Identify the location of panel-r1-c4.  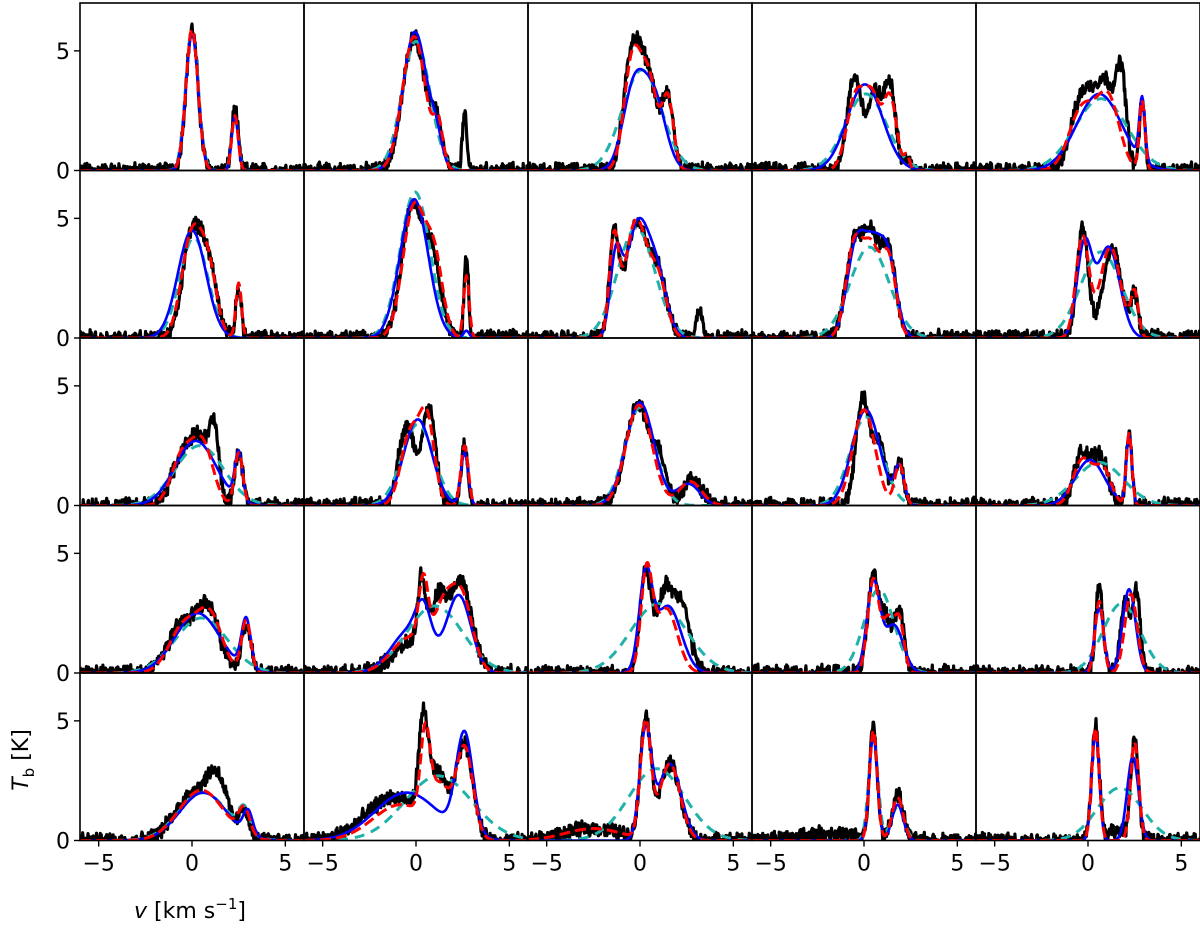
(1087, 254).